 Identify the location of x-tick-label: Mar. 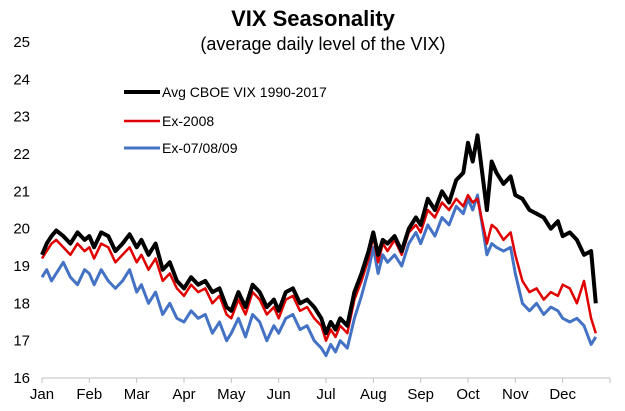
(137, 394).